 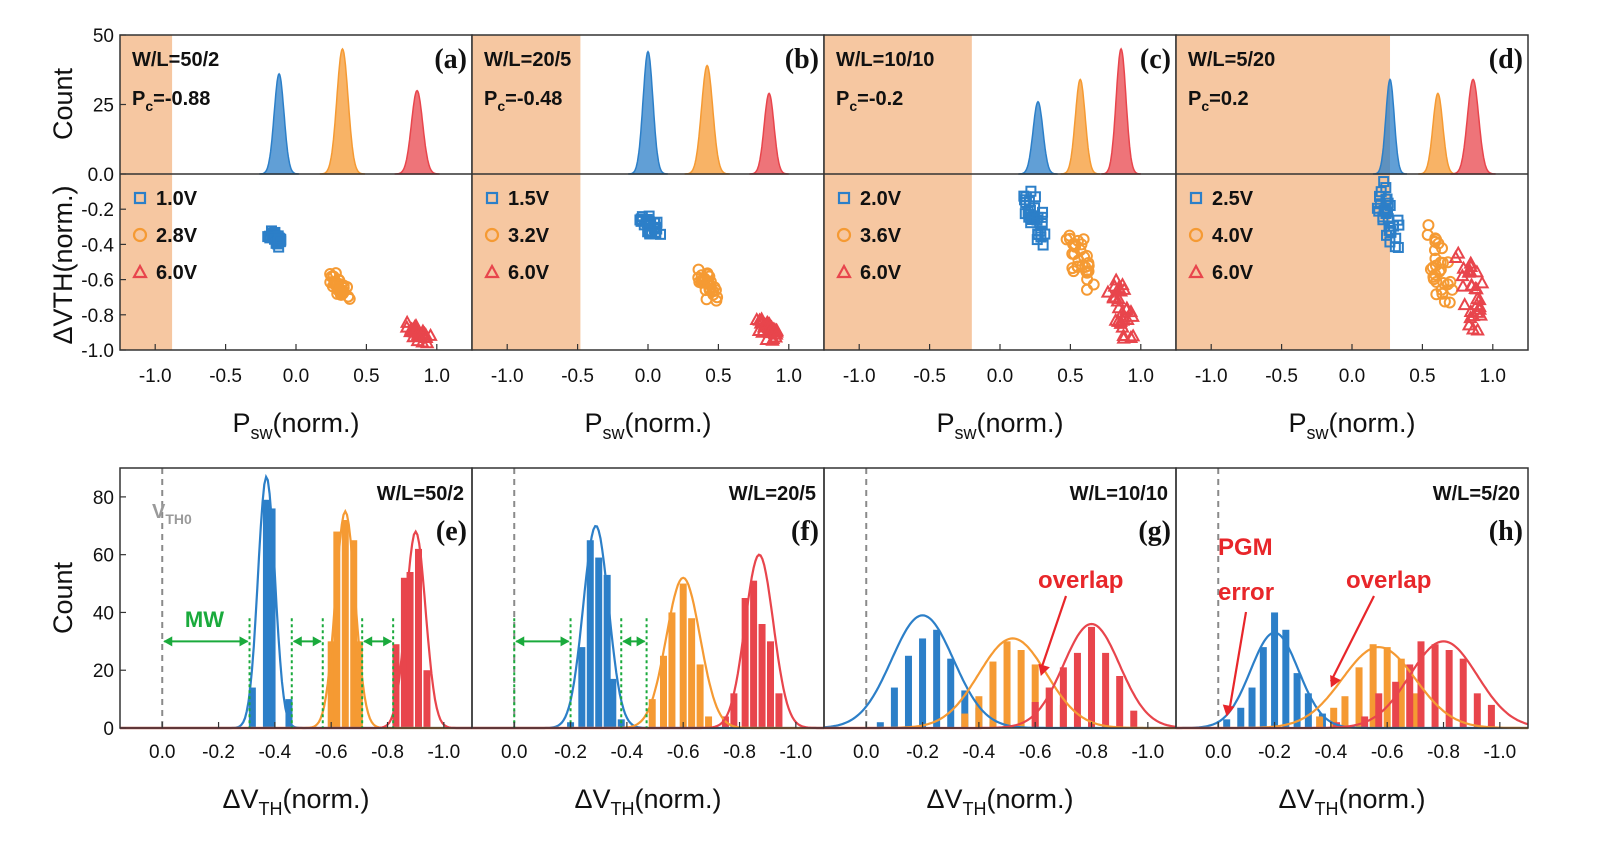 I want to click on wl-label: W/L=50/2, so click(x=420, y=494).